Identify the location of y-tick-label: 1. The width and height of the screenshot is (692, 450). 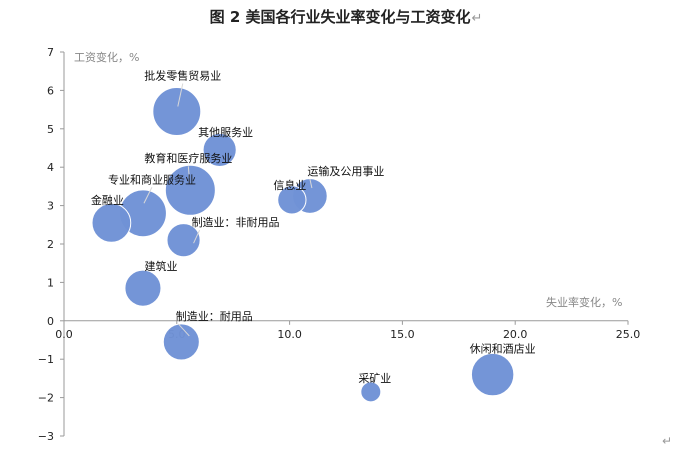
(50, 282).